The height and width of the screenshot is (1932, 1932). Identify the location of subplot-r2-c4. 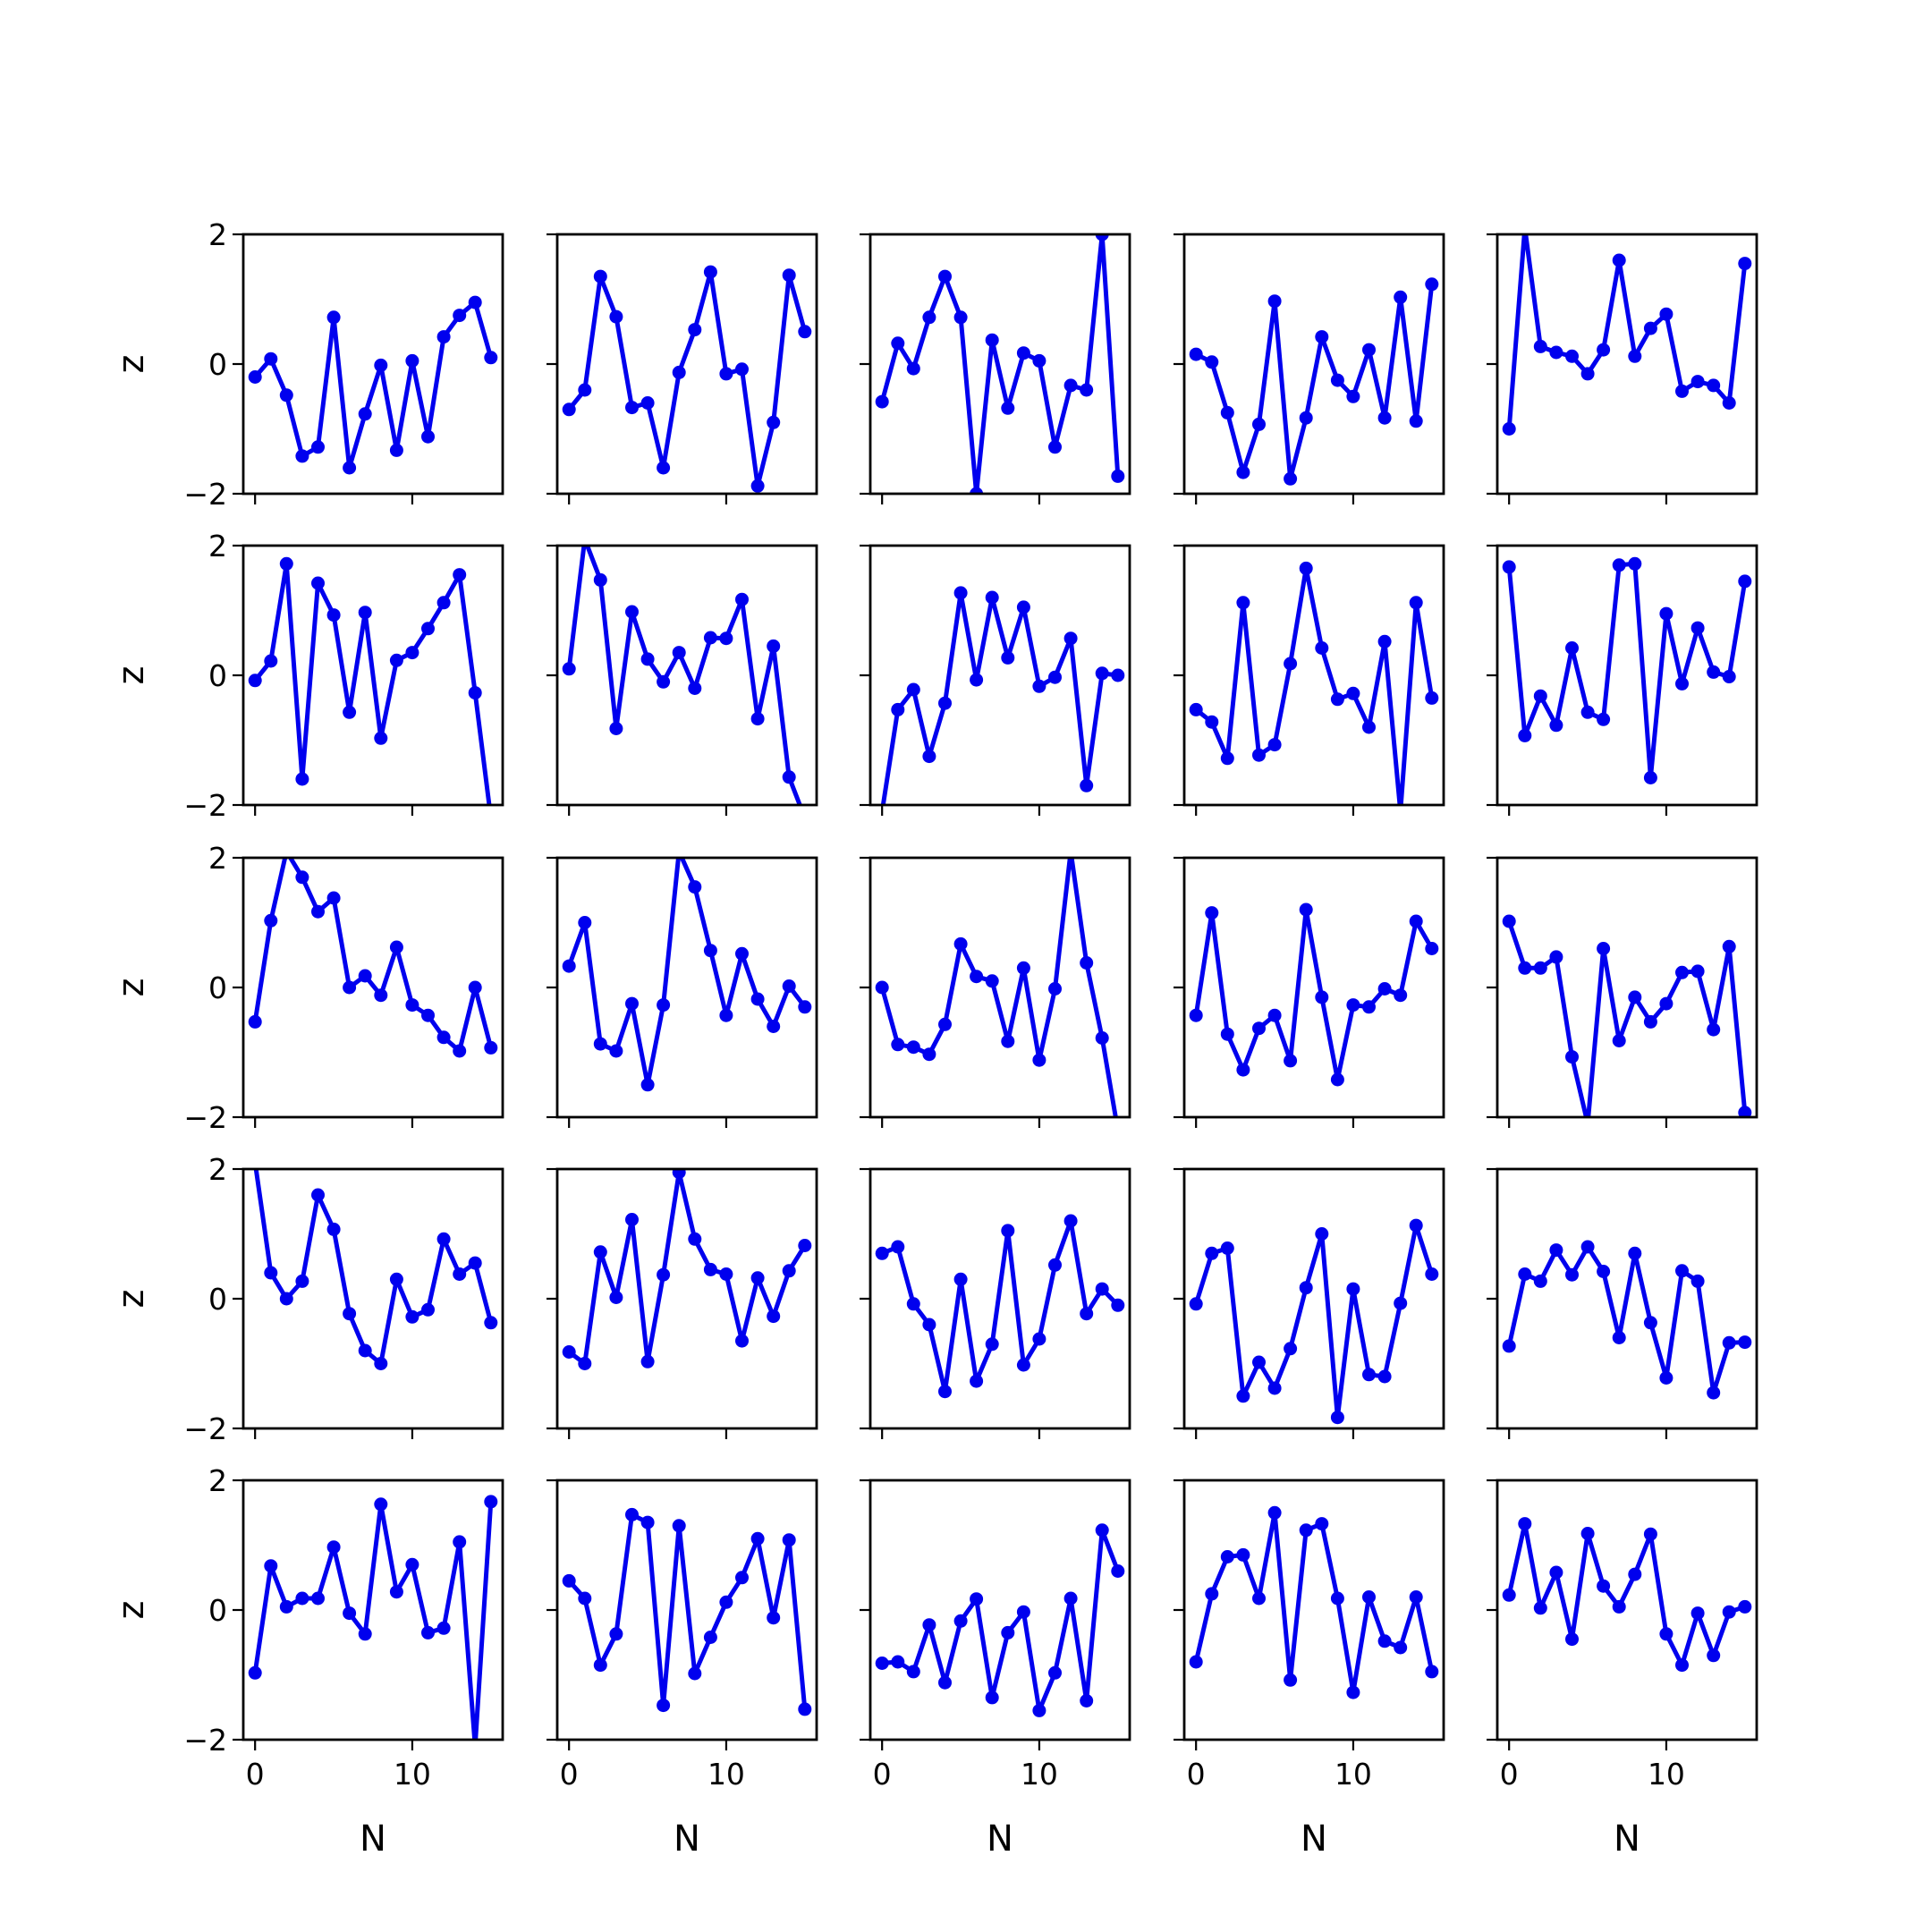
(1622, 992).